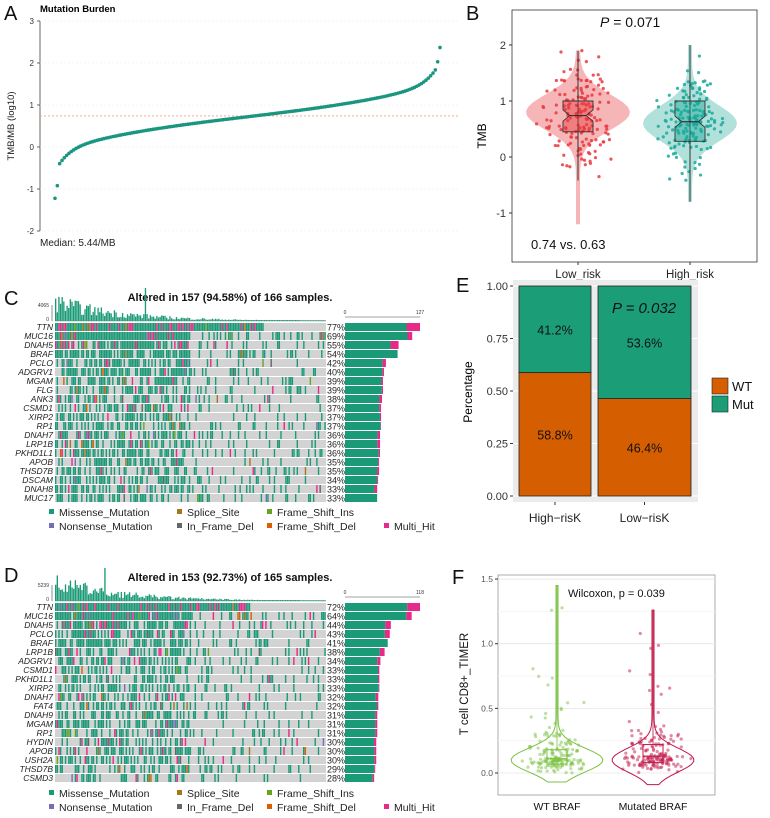 This screenshot has height=818, width=770. Describe the element at coordinates (315, 794) in the screenshot. I see `legend-label: Frame_Shift_Ins` at that location.